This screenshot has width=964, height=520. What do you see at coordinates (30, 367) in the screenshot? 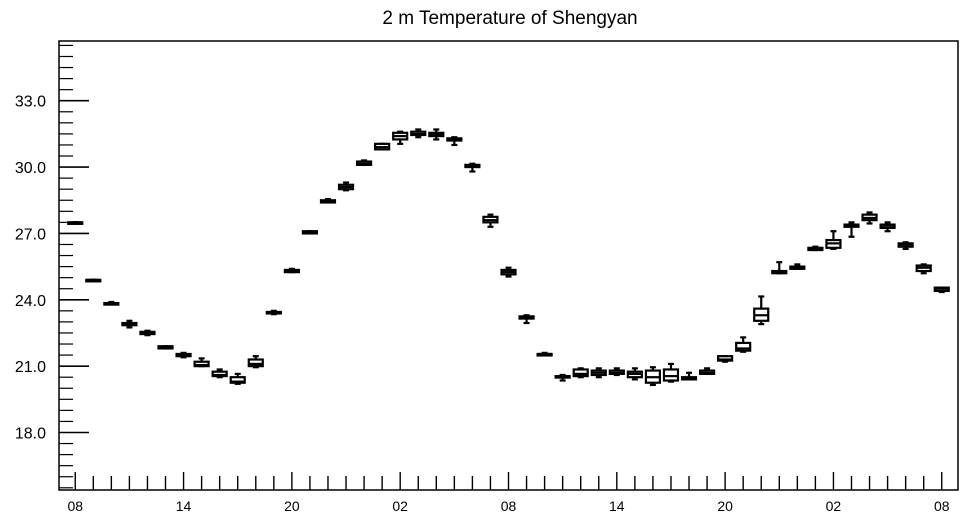
I see `y-tick-label: 21.0` at bounding box center [30, 367].